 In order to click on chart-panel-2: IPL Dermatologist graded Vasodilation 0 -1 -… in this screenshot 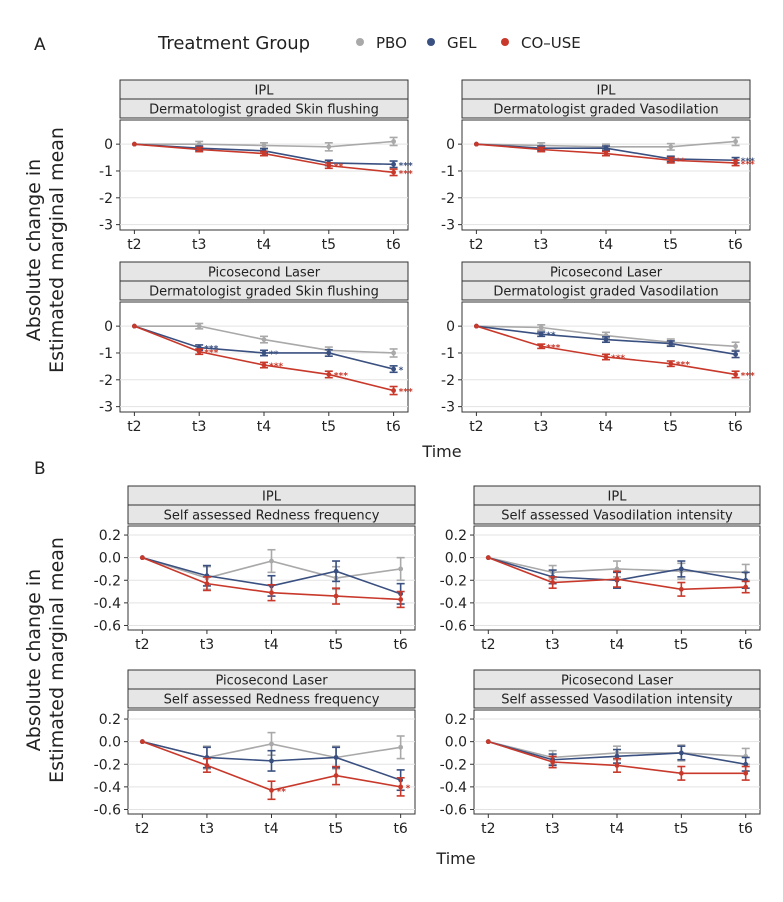, I will do `click(598, 166)`.